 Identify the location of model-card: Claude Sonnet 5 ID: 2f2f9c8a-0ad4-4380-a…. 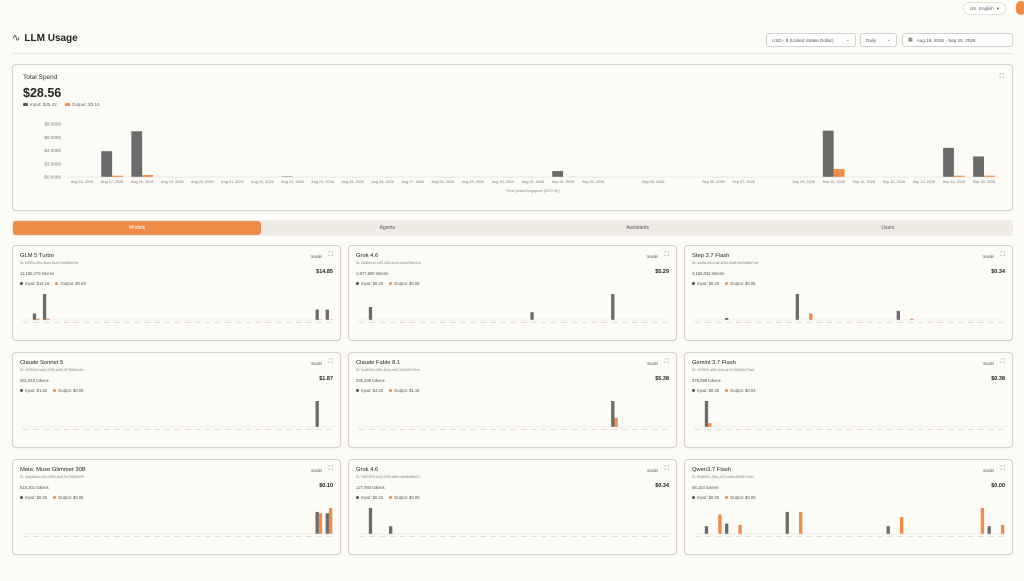
(176, 400).